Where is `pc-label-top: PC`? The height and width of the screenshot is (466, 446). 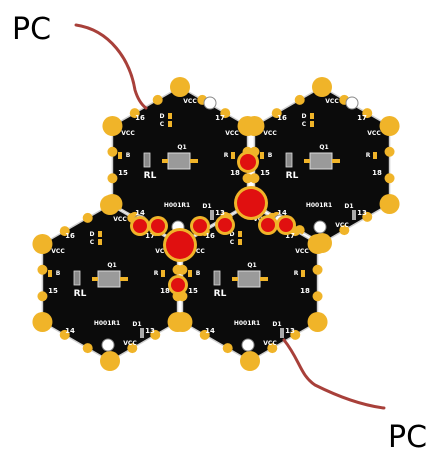 pc-label-top: PC is located at coordinates (32, 29).